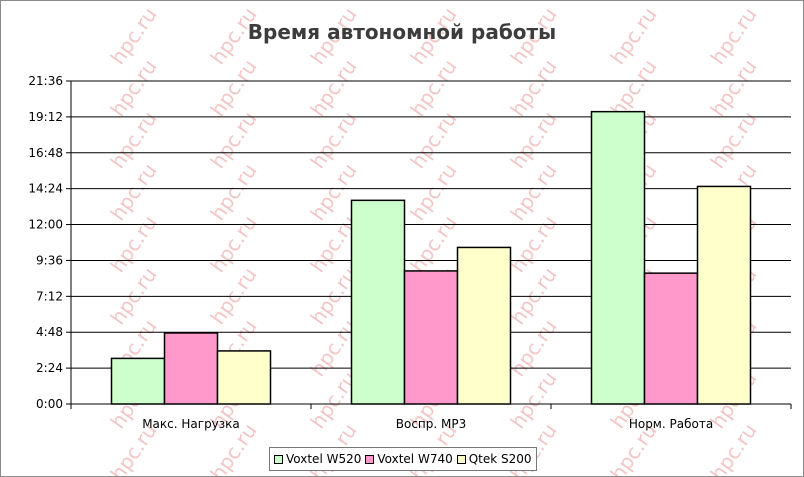  I want to click on y-tick-label: 9:36, so click(49, 260).